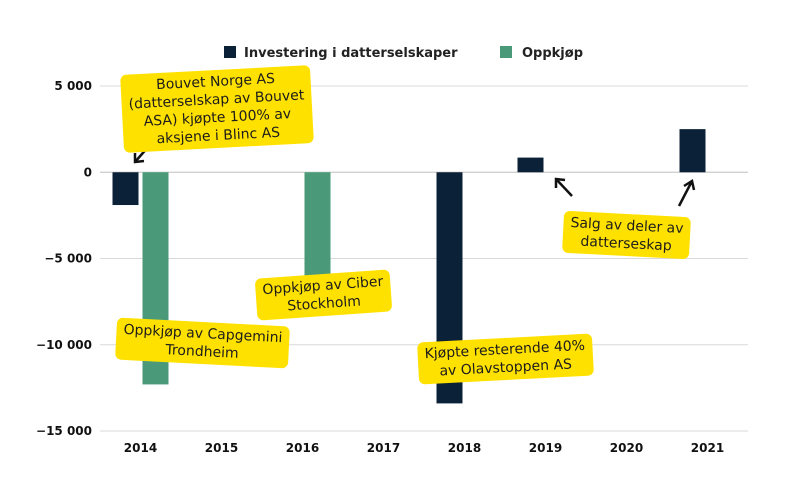 Image resolution: width=800 pixels, height=500 pixels. Describe the element at coordinates (424, 448) in the screenshot. I see `x-axis-ticks: 2014 2015 2016 2017 2018 2019 2020 2021` at that location.